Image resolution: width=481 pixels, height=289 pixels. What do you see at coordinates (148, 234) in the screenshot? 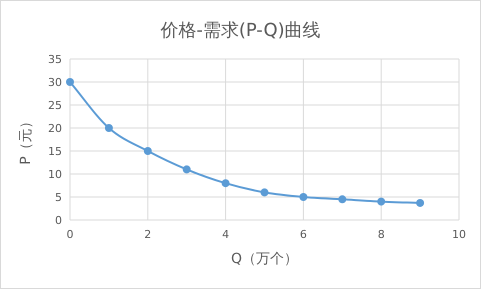
I see `x-tick-label: 2` at bounding box center [148, 234].